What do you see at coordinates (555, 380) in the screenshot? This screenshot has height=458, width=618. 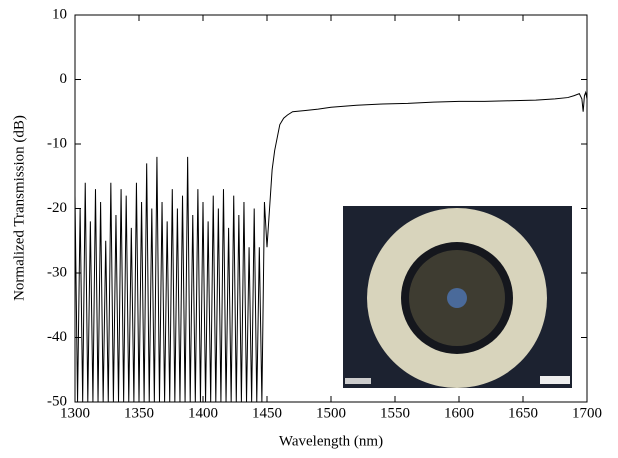 I see `scale-bar` at bounding box center [555, 380].